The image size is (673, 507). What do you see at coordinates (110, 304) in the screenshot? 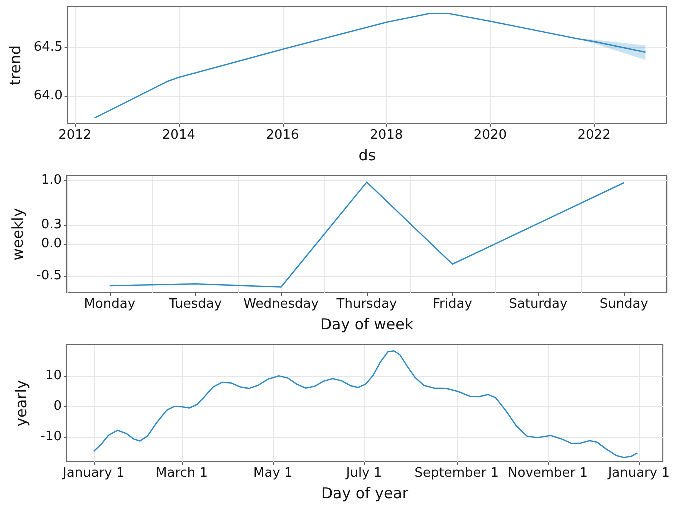
I see `x-tick-label: Monday` at bounding box center [110, 304].